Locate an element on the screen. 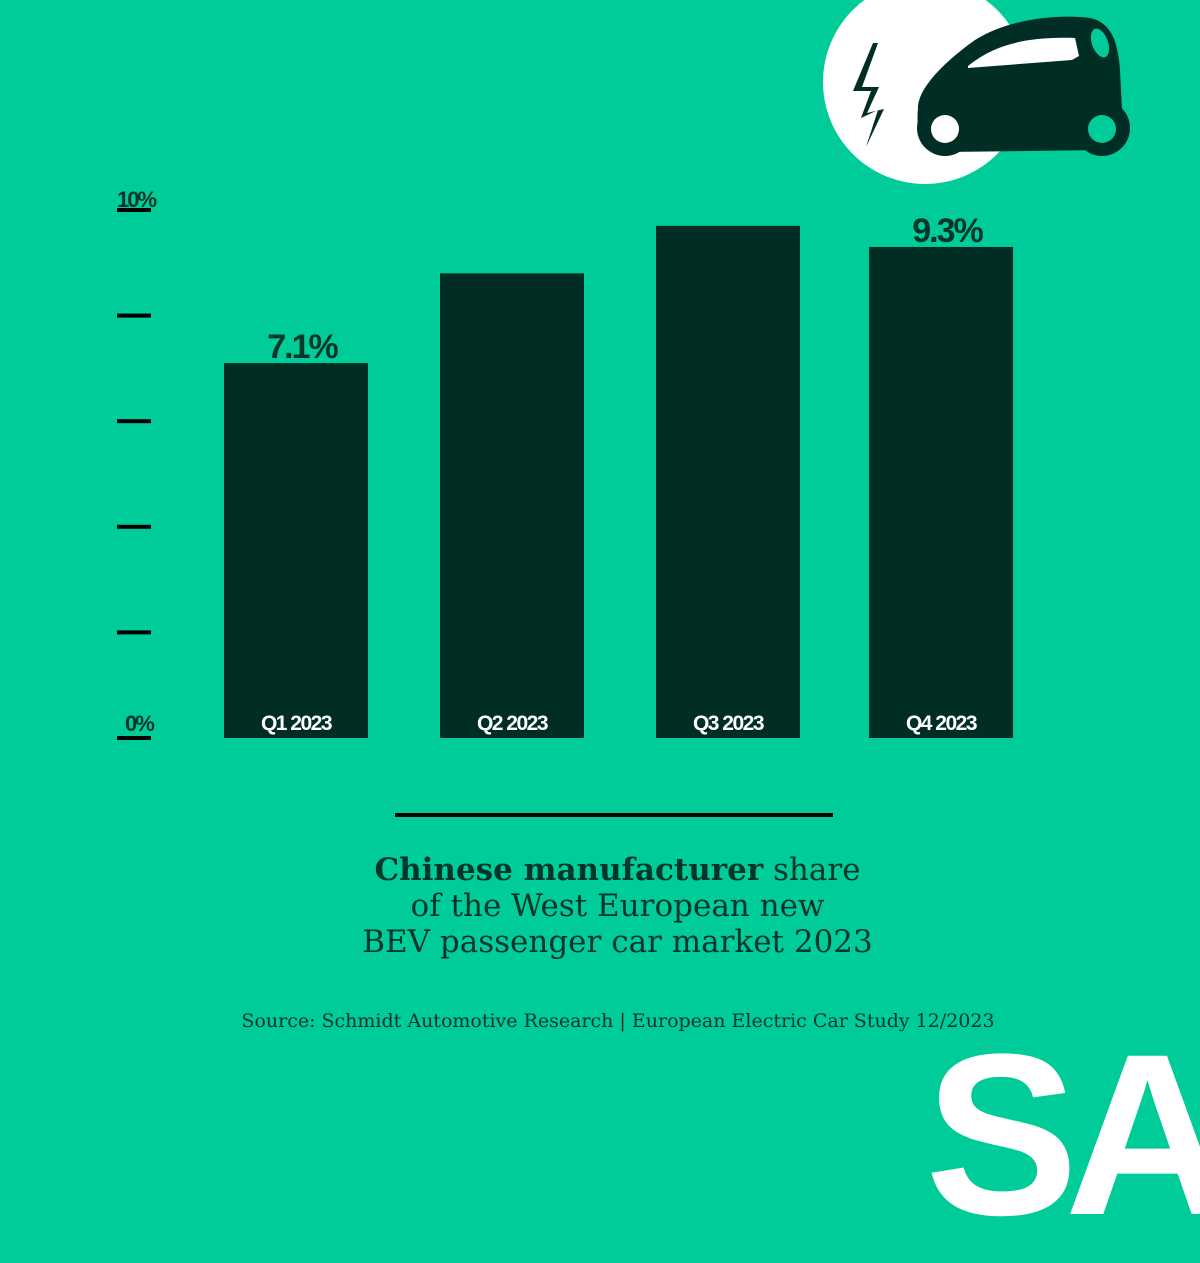 This screenshot has width=1200, height=1263. ev-icon is located at coordinates (976, 92).